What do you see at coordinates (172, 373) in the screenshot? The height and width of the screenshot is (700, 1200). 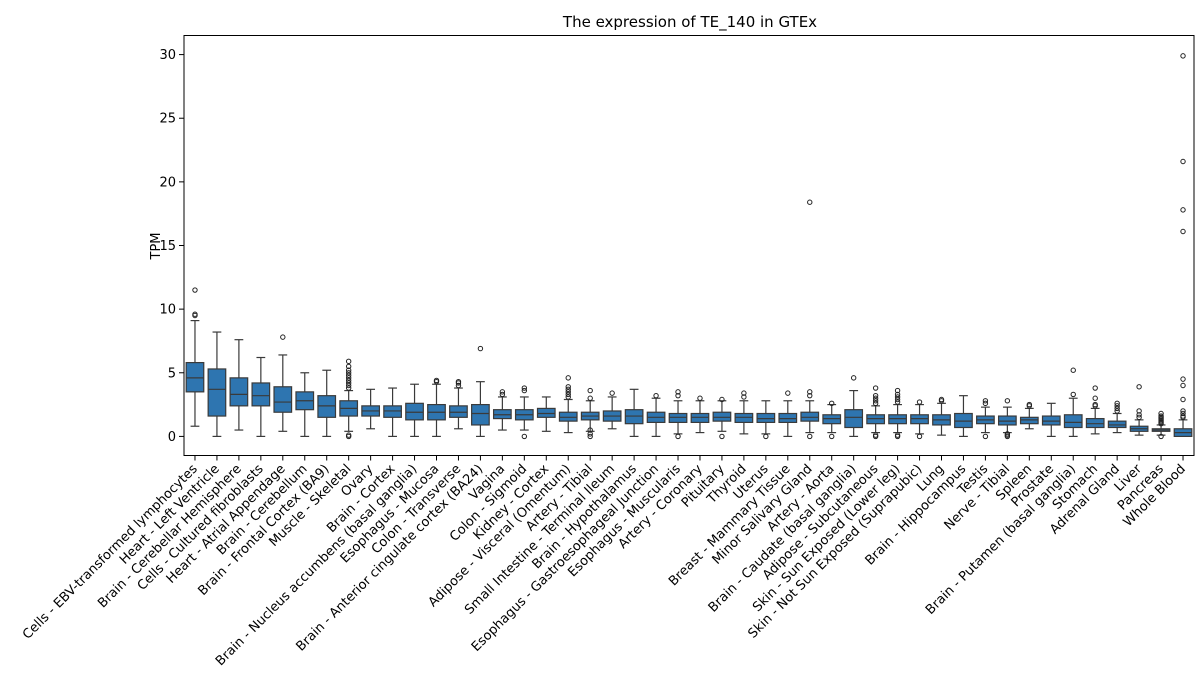 I see `y-tick-label: 5` at bounding box center [172, 373].